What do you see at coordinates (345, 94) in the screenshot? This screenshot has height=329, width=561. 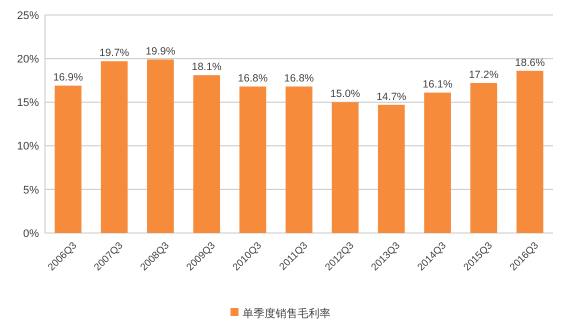 I see `data-label: 15.0%` at bounding box center [345, 94].